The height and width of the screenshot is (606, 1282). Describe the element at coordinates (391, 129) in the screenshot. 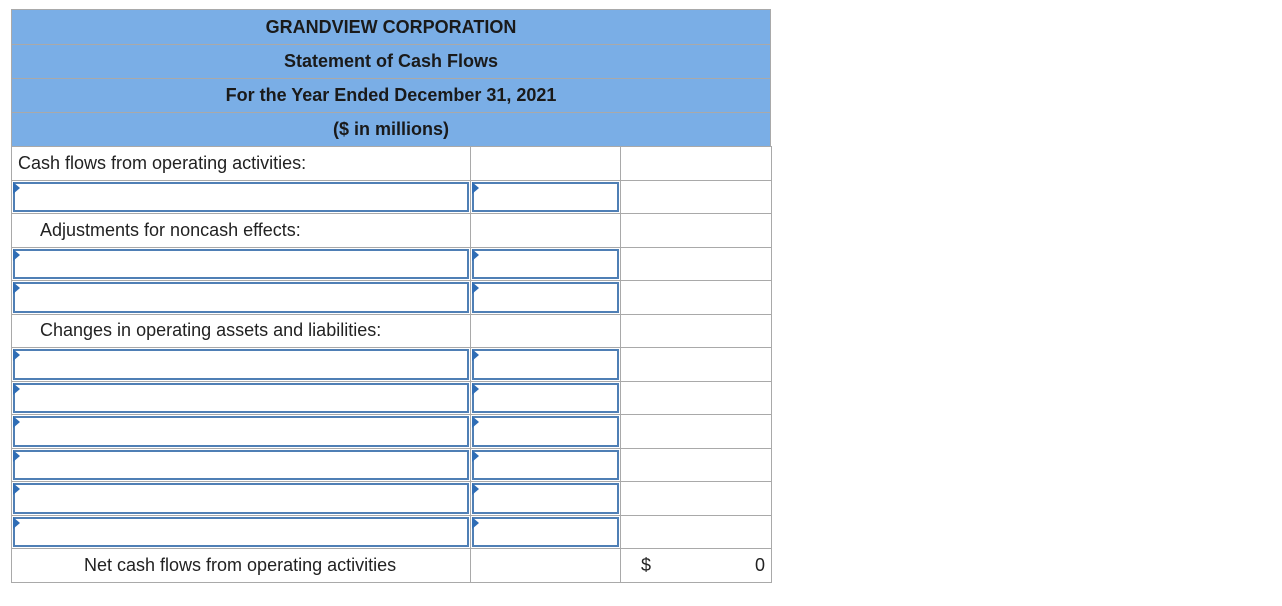

I see `statement-units: ($ in millions)` at that location.